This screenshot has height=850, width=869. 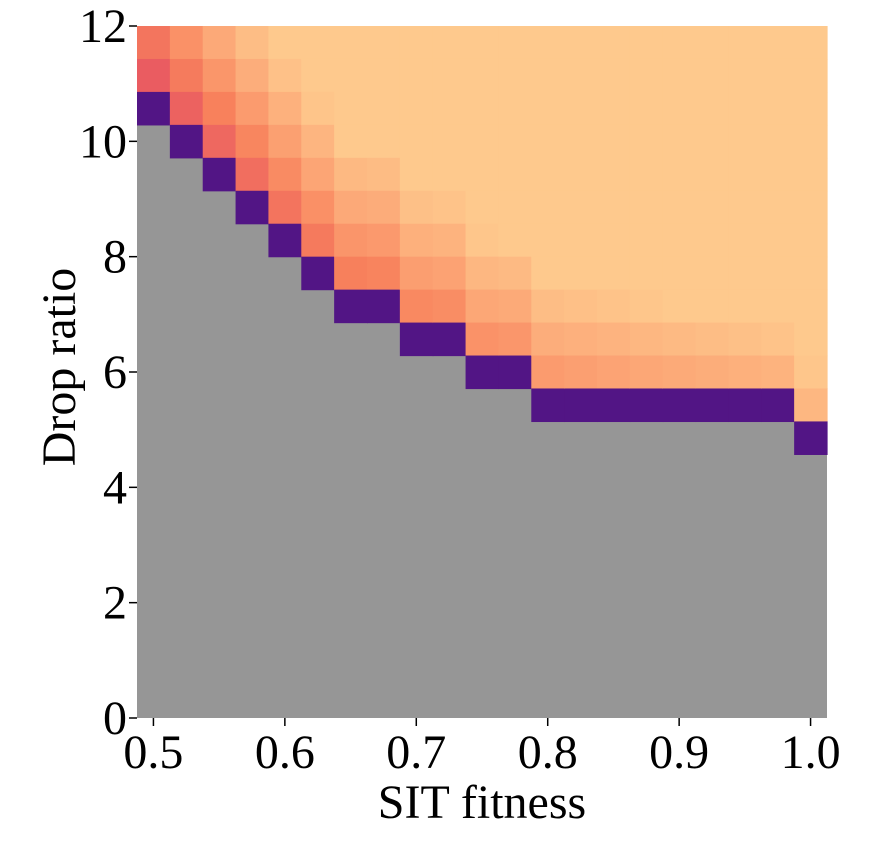 I want to click on y-tick-label: 4, so click(x=115, y=487).